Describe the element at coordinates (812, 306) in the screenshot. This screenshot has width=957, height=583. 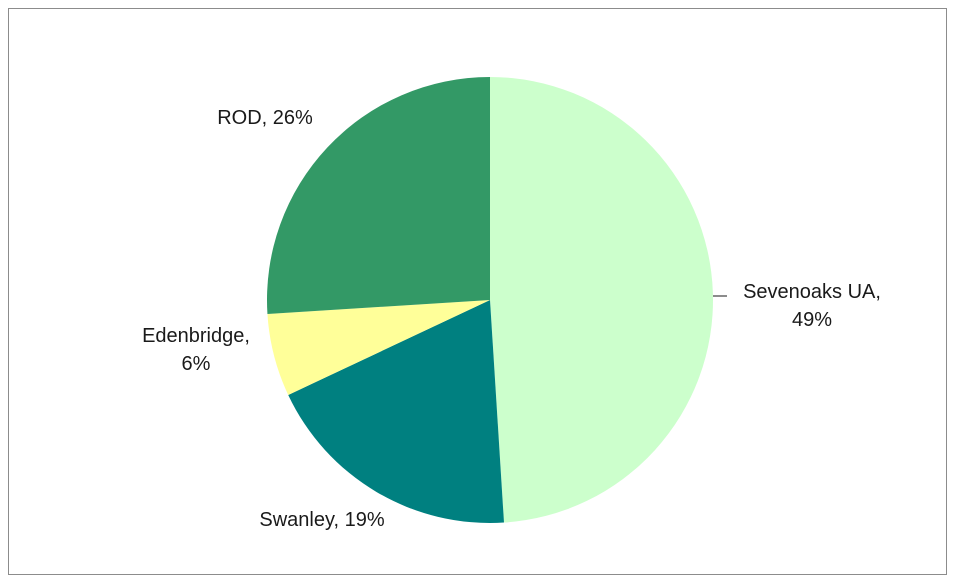
I see `slice-label-sevenoaks-ua: Sevenoaks UA, 49%` at that location.